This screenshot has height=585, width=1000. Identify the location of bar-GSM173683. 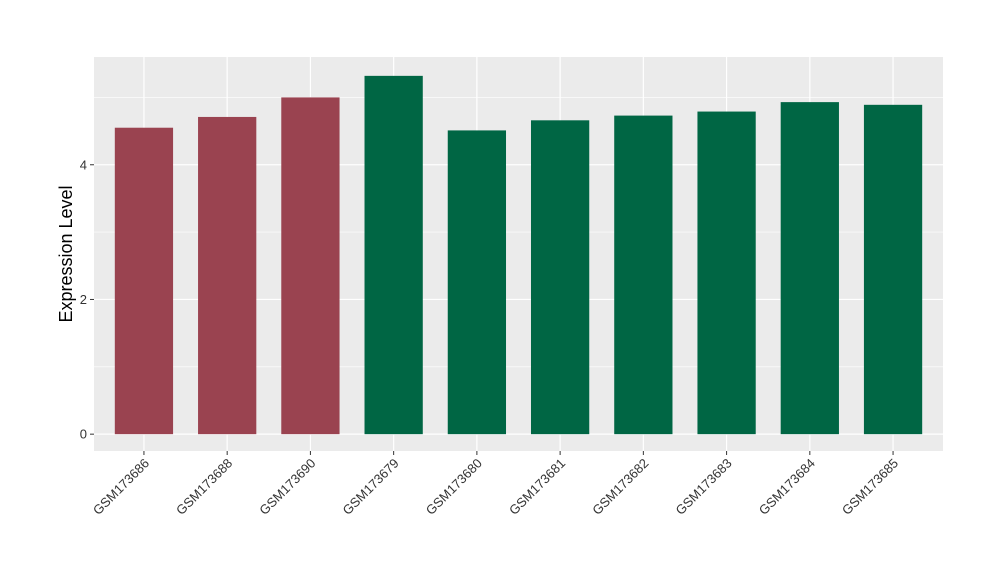
(726, 273).